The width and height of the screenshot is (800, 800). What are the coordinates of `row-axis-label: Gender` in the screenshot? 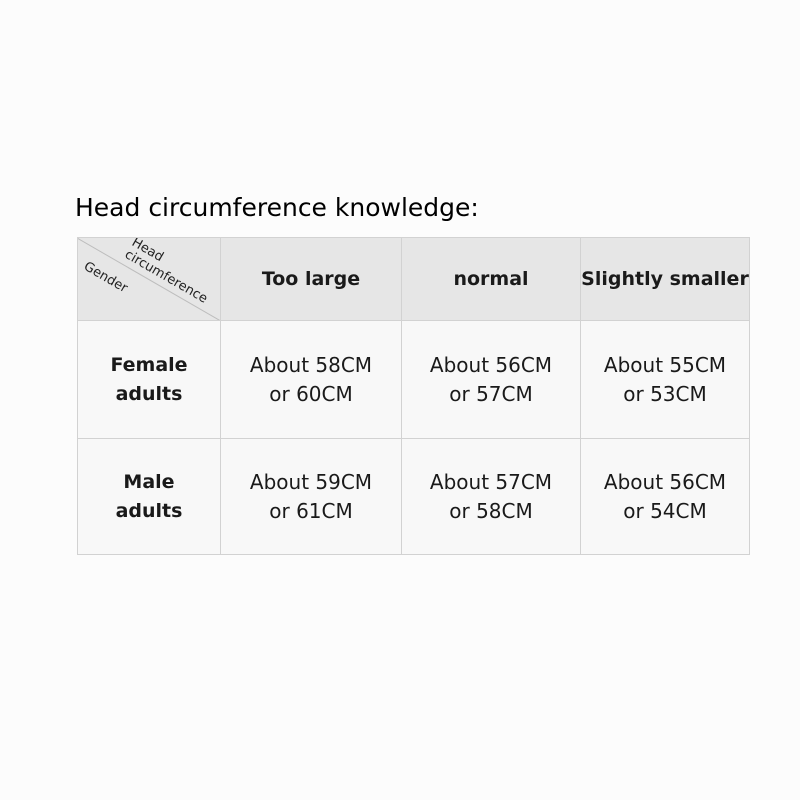 It's located at (105, 278).